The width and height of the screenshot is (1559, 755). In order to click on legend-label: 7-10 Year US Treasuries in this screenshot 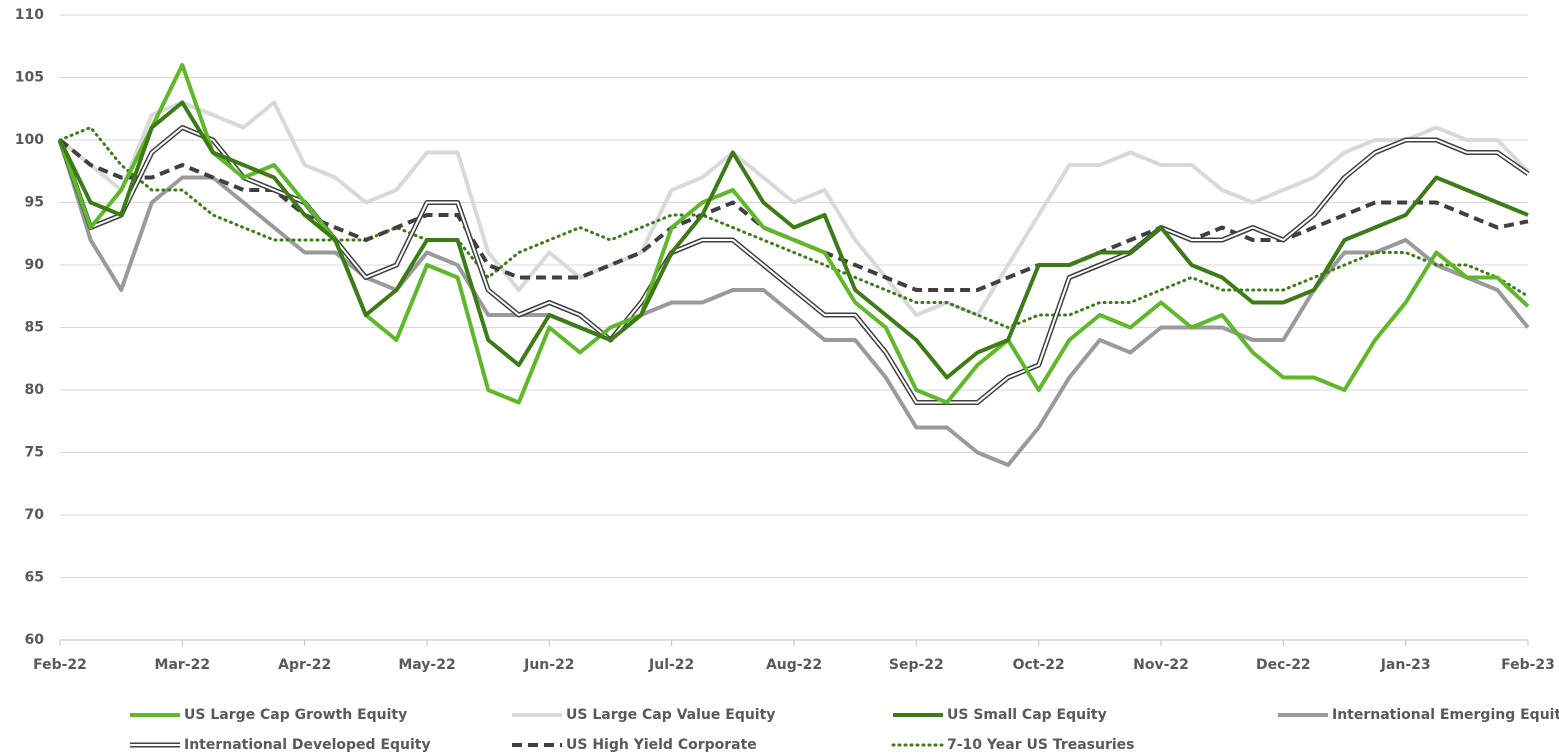, I will do `click(1041, 745)`.